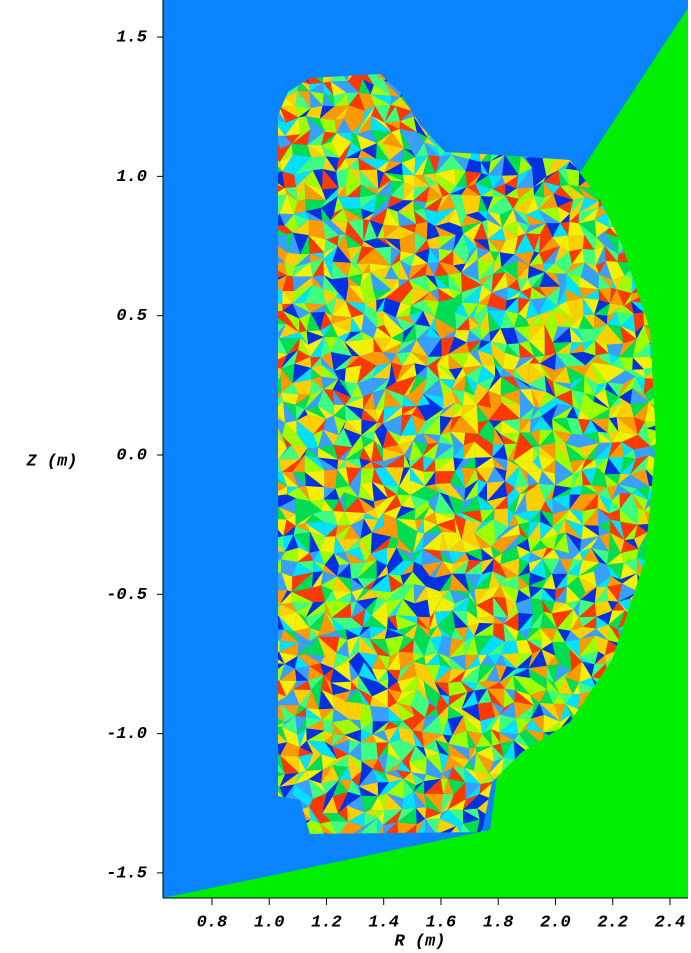 This screenshot has height=953, width=691. I want to click on x-tick-label: 1.2, so click(326, 922).